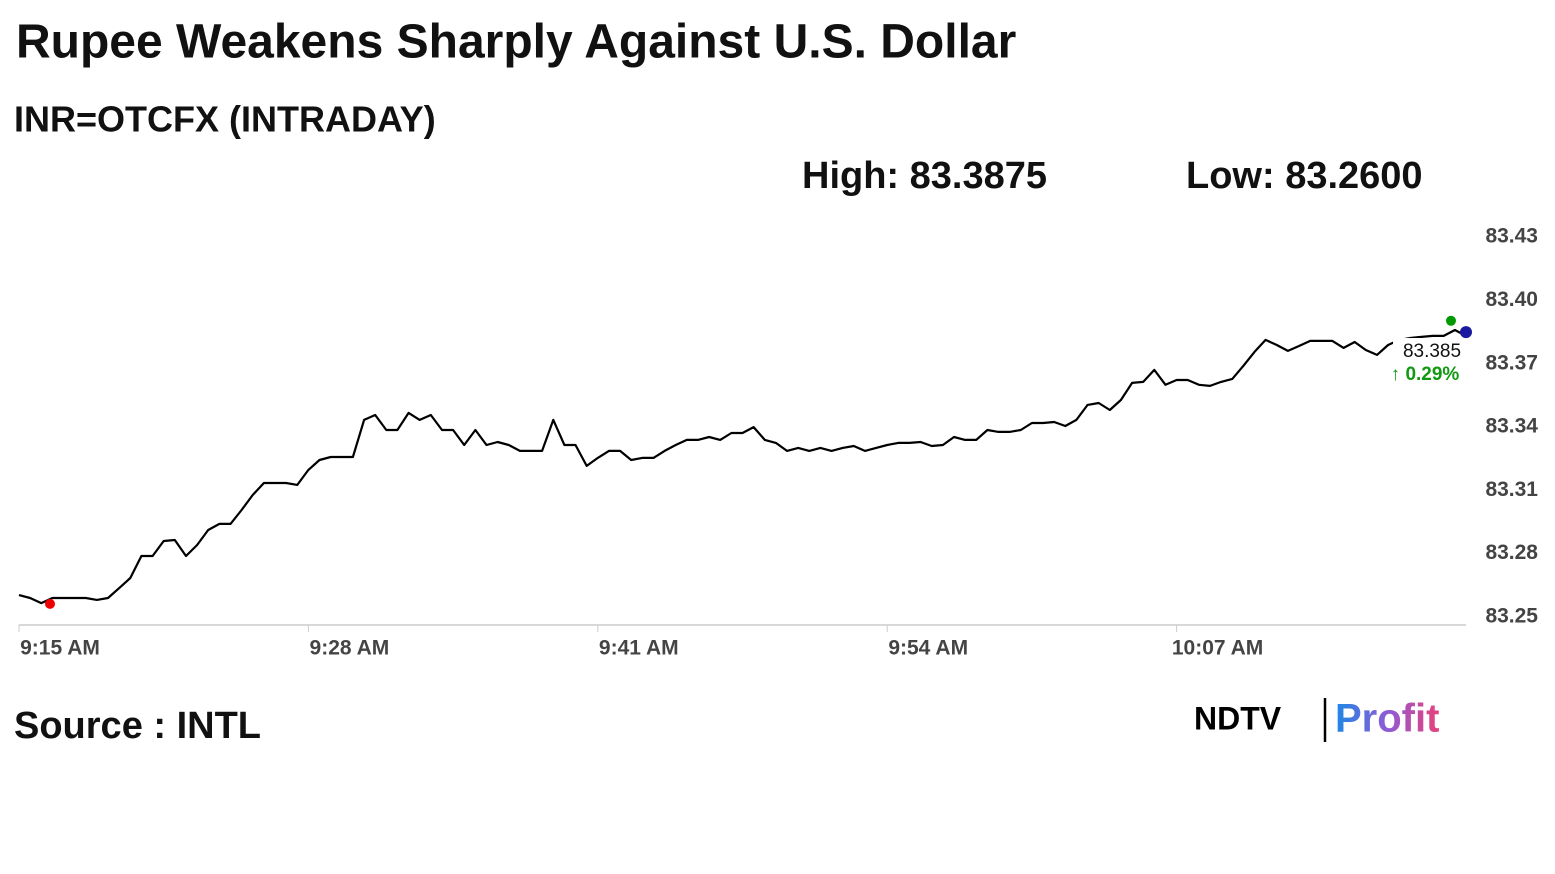  Describe the element at coordinates (1511, 489) in the screenshot. I see `y-tick-label: 83.31` at that location.